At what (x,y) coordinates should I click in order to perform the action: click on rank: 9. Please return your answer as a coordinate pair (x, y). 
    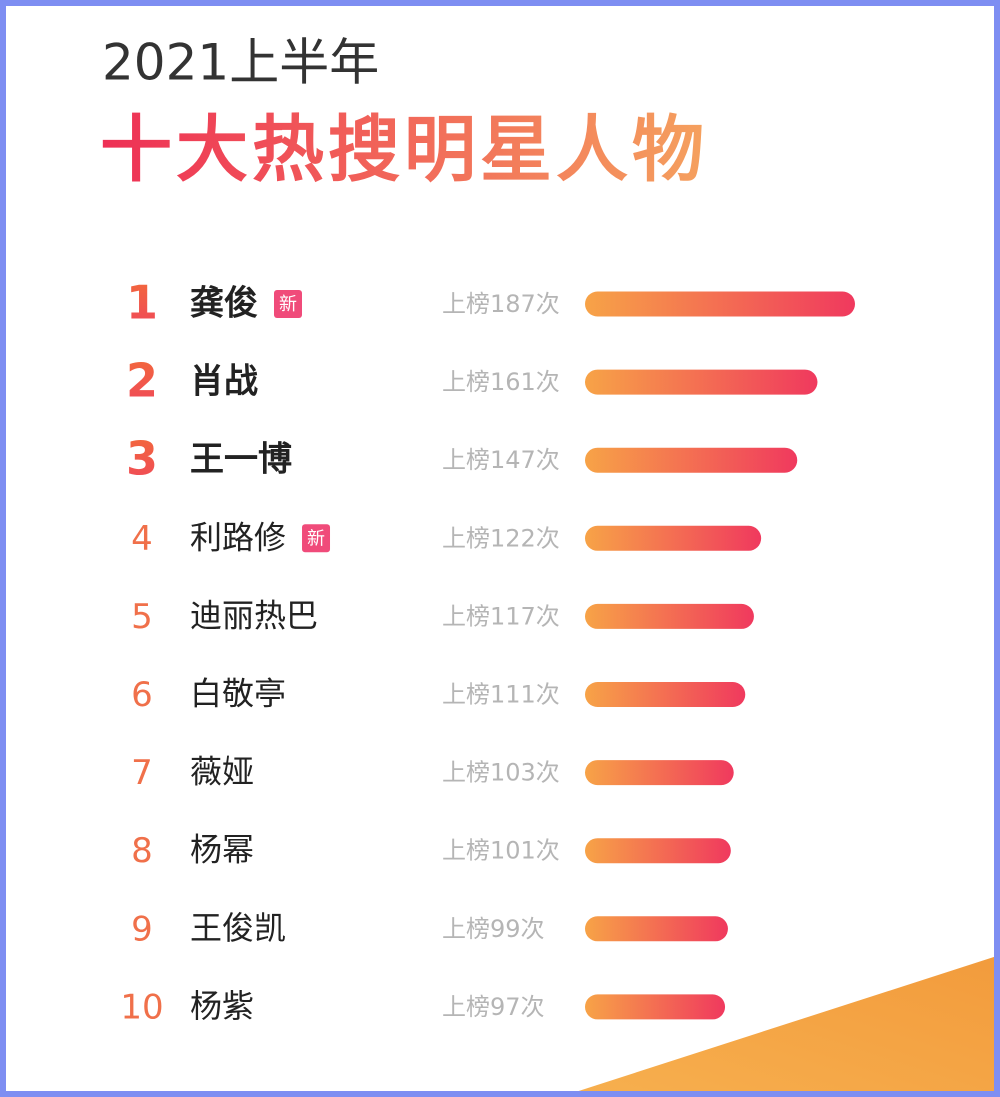
    Looking at the image, I should click on (142, 929).